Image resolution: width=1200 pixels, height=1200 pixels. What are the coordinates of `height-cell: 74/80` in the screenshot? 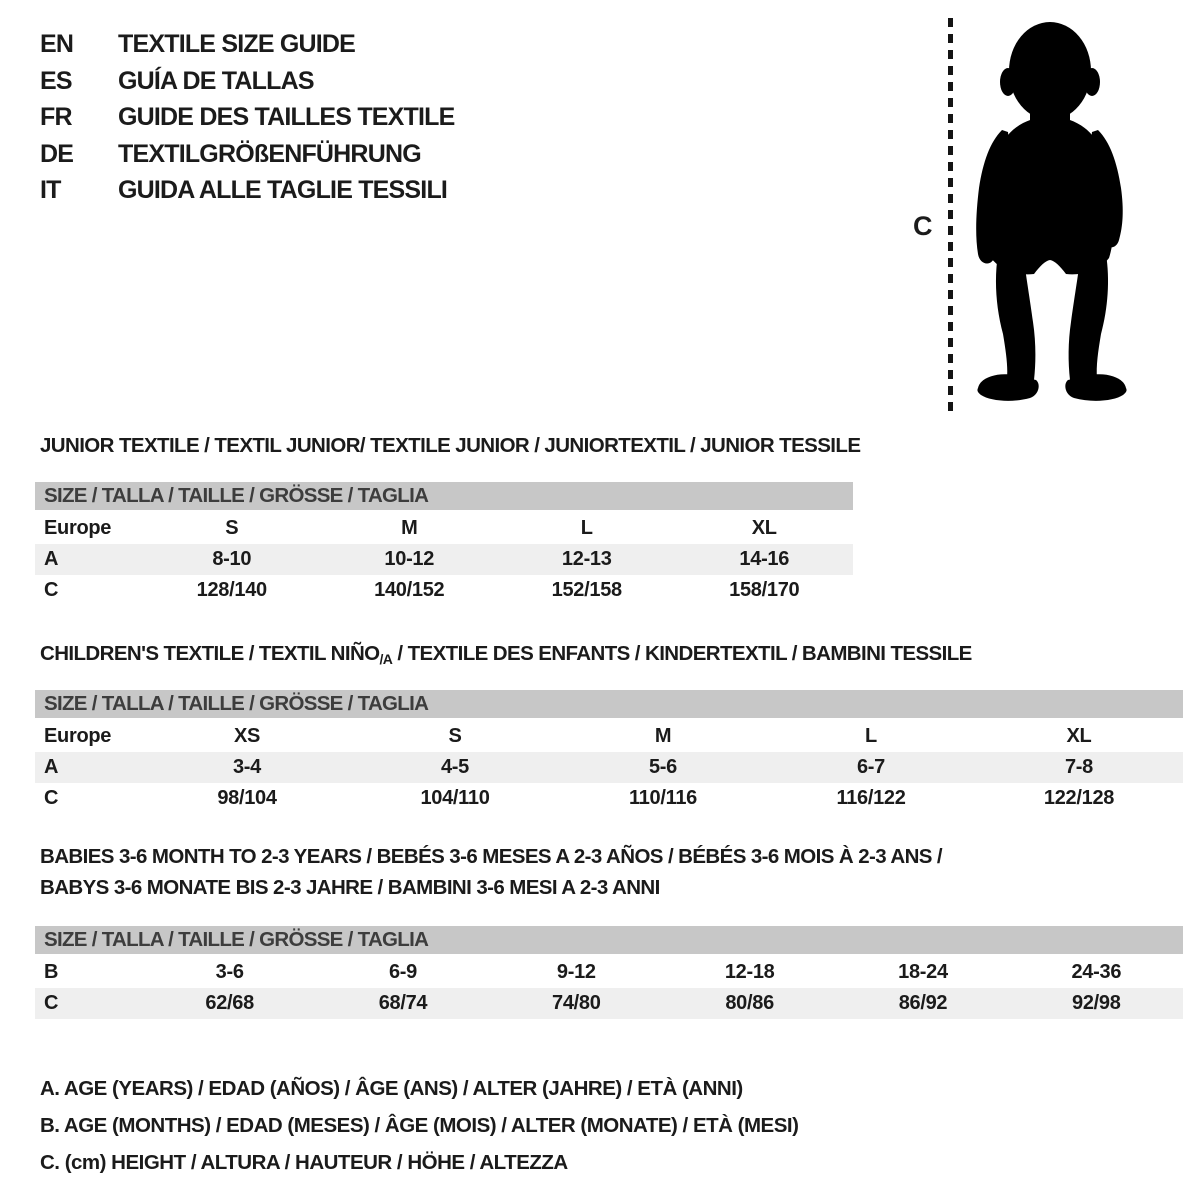 It's located at (576, 1003).